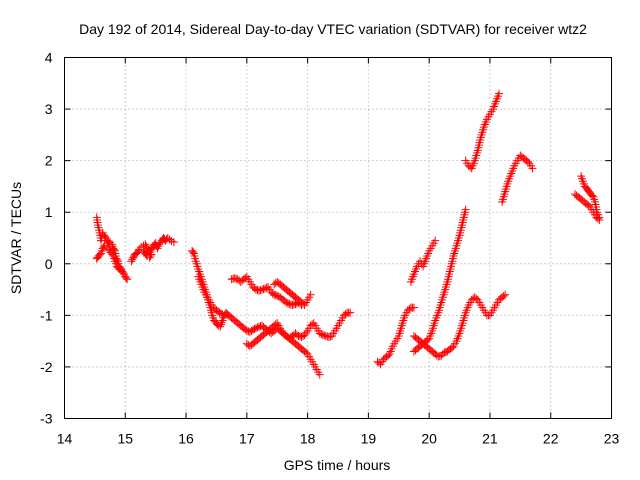  What do you see at coordinates (125, 439) in the screenshot?
I see `x-tick-label: 15` at bounding box center [125, 439].